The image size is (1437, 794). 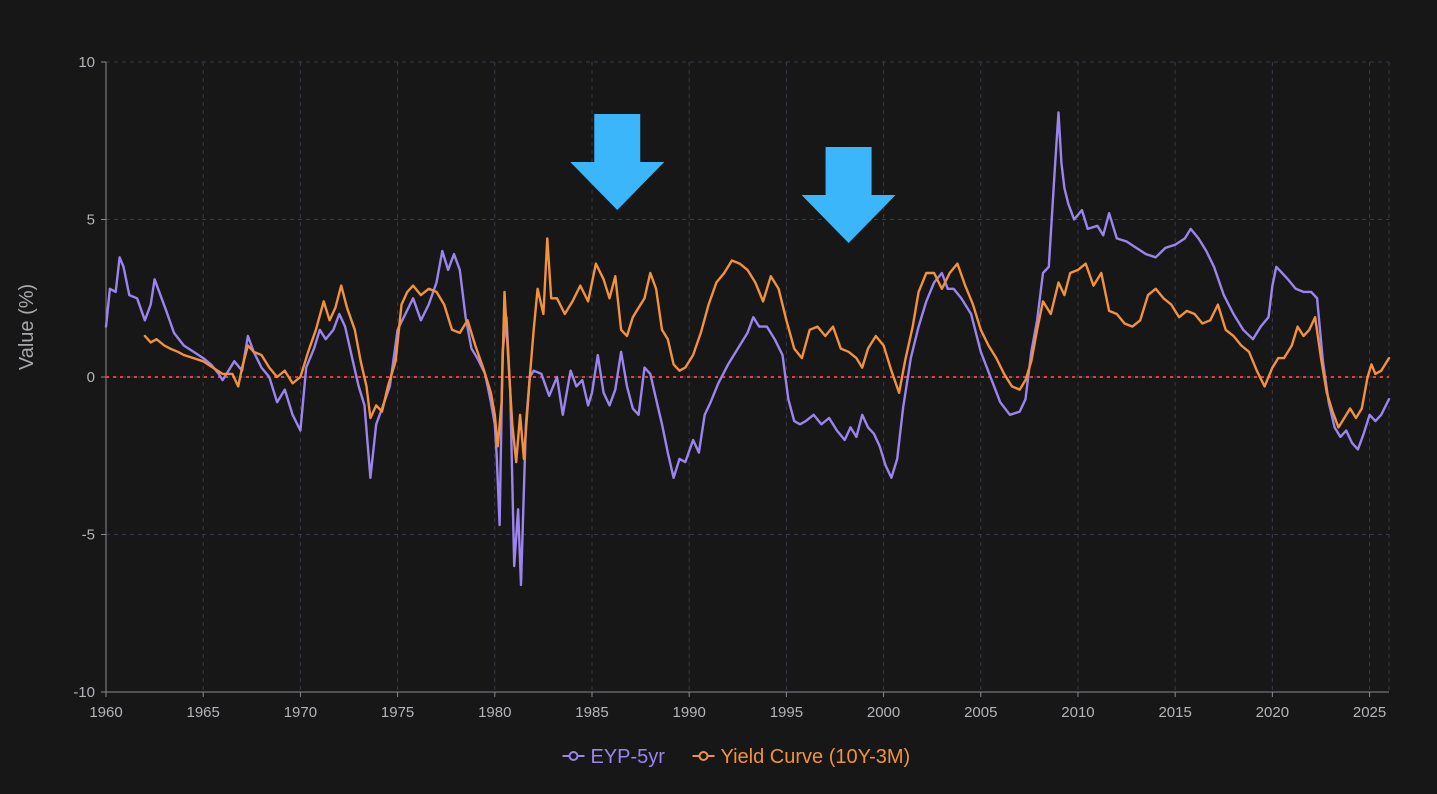 What do you see at coordinates (91, 377) in the screenshot?
I see `y-tick-label: 0` at bounding box center [91, 377].